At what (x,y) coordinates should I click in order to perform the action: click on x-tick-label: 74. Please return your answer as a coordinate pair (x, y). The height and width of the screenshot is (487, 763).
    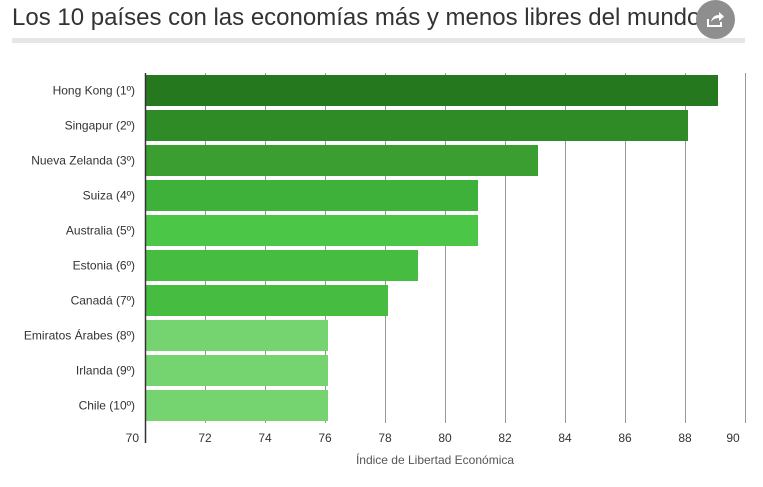
    Looking at the image, I should click on (265, 438).